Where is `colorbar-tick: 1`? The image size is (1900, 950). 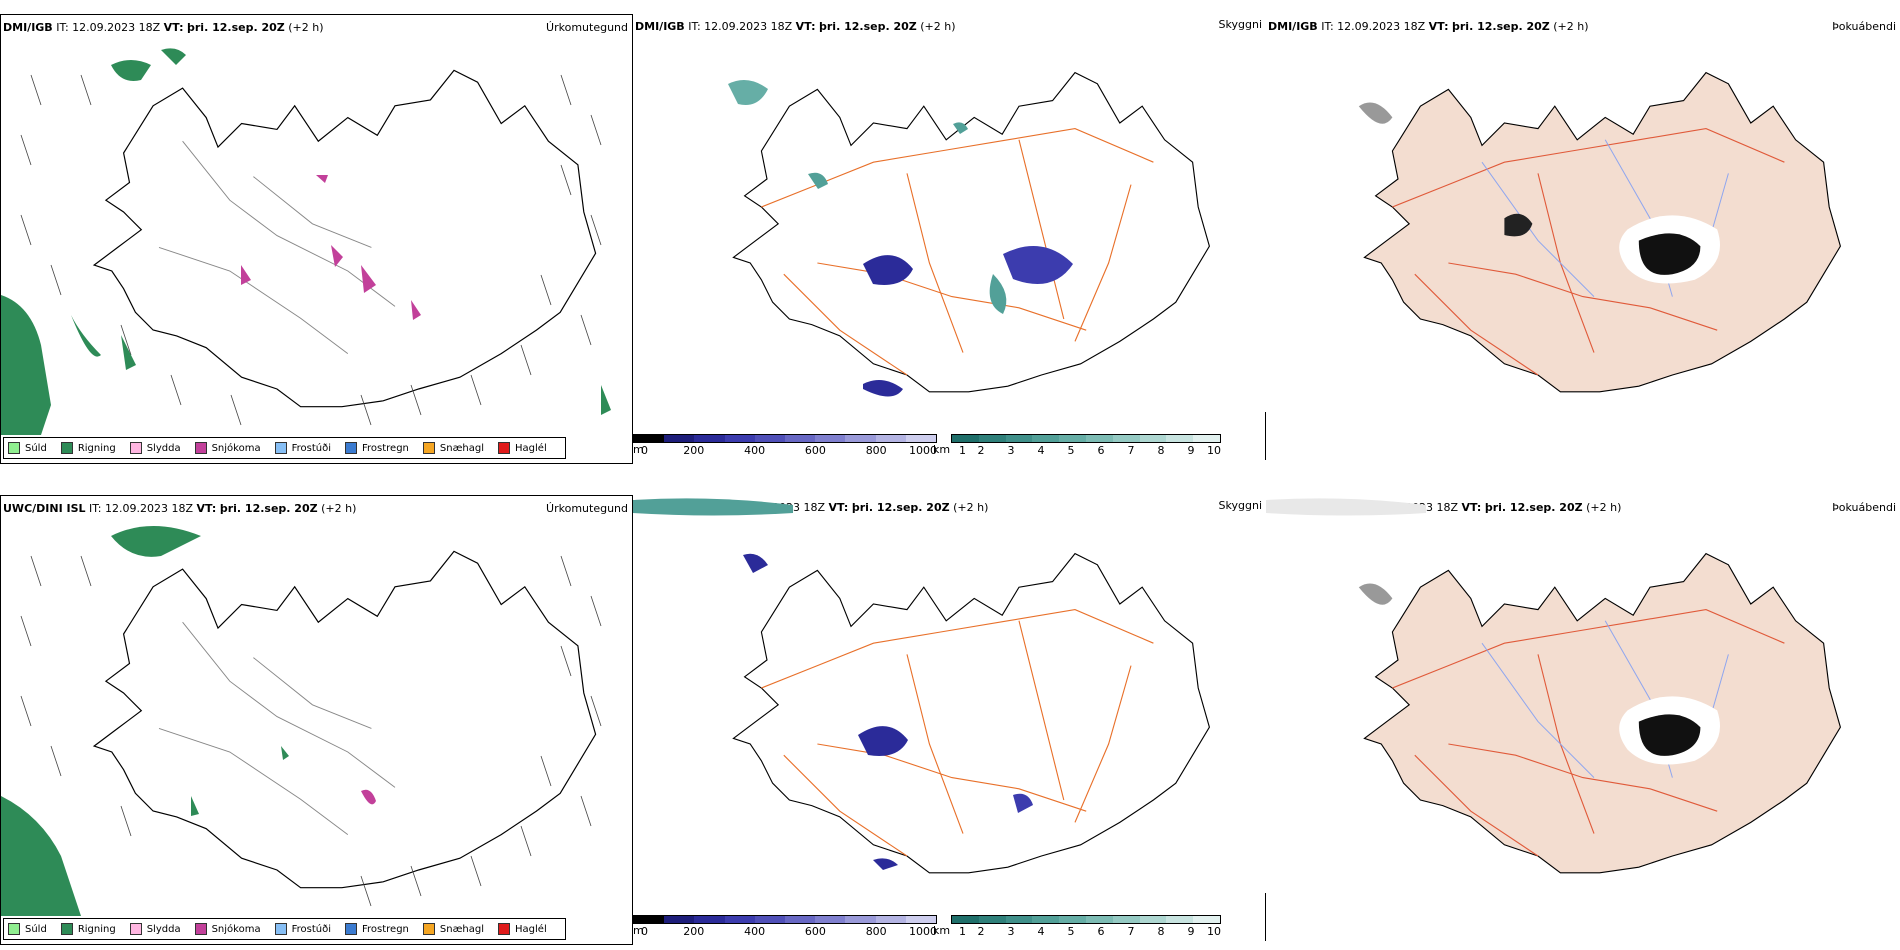 colorbar-tick: 1 is located at coordinates (962, 450).